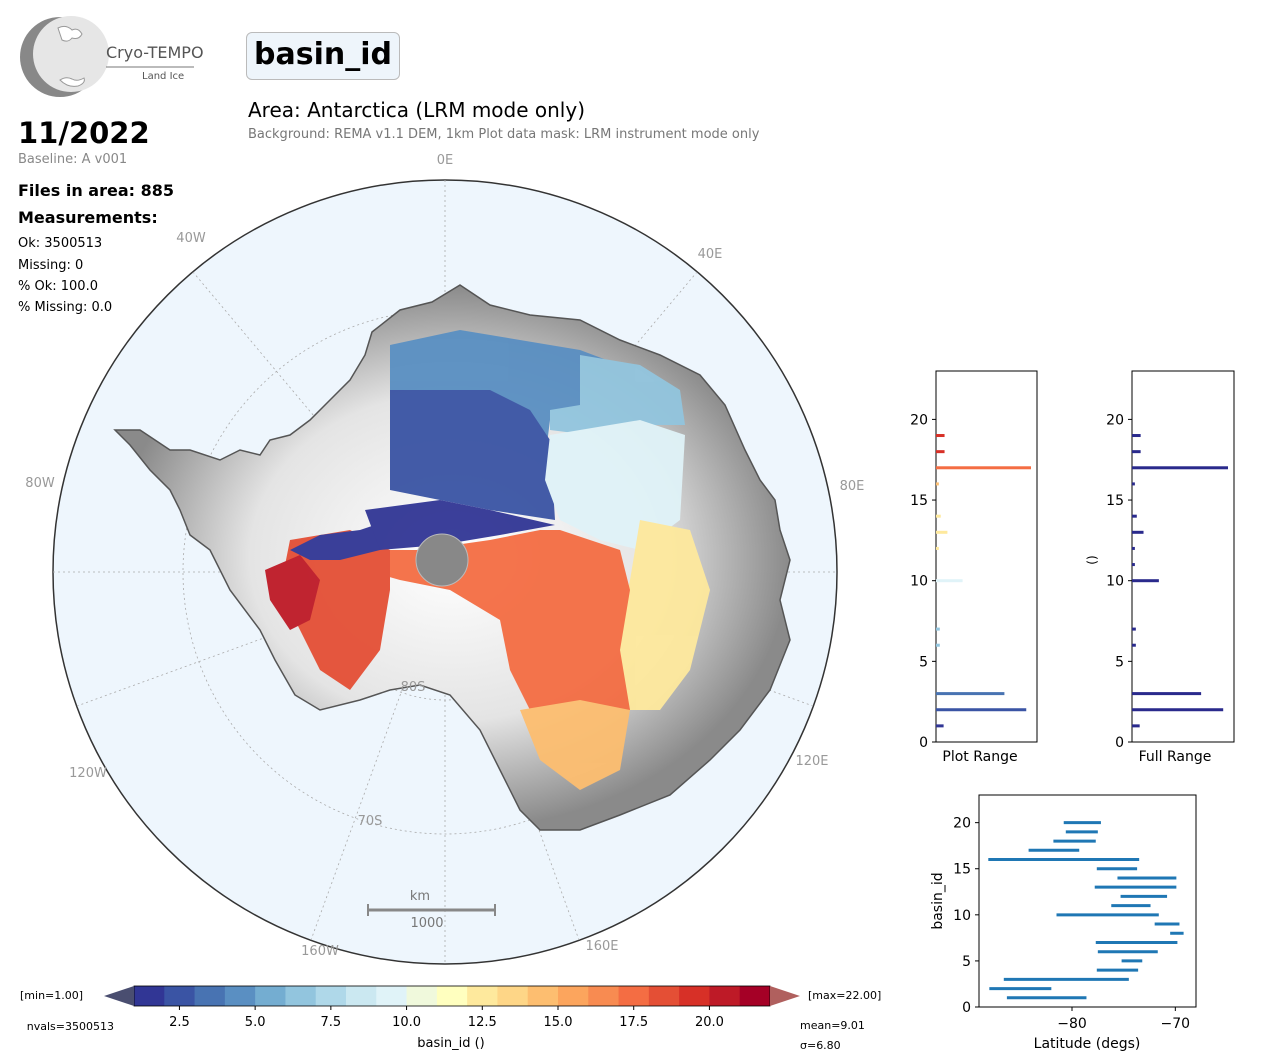 Image resolution: width=1272 pixels, height=1060 pixels. I want to click on colorbar-tick-label: 10.0, so click(406, 1022).